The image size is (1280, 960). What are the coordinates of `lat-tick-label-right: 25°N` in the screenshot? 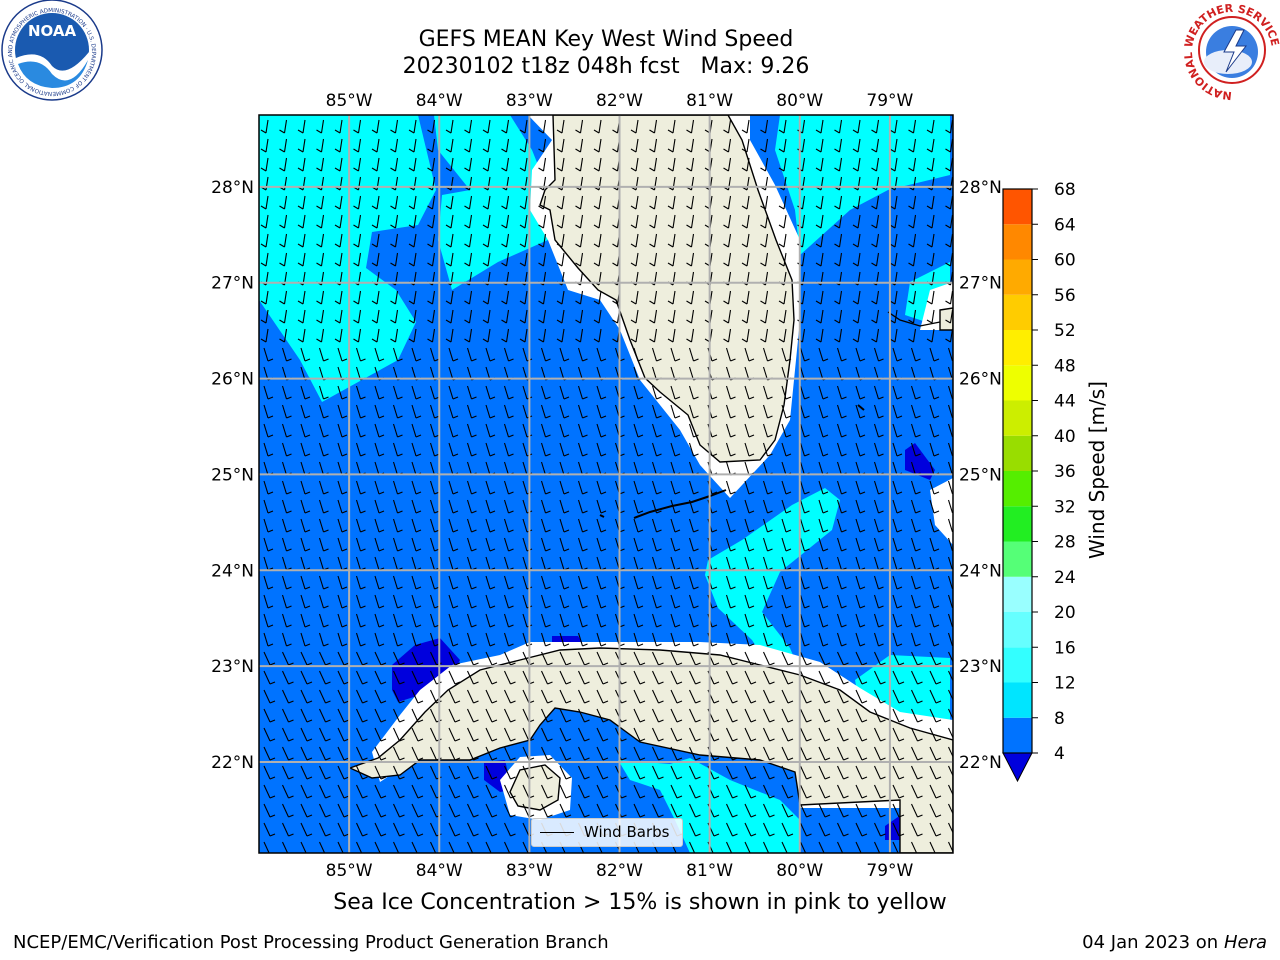 It's located at (980, 475).